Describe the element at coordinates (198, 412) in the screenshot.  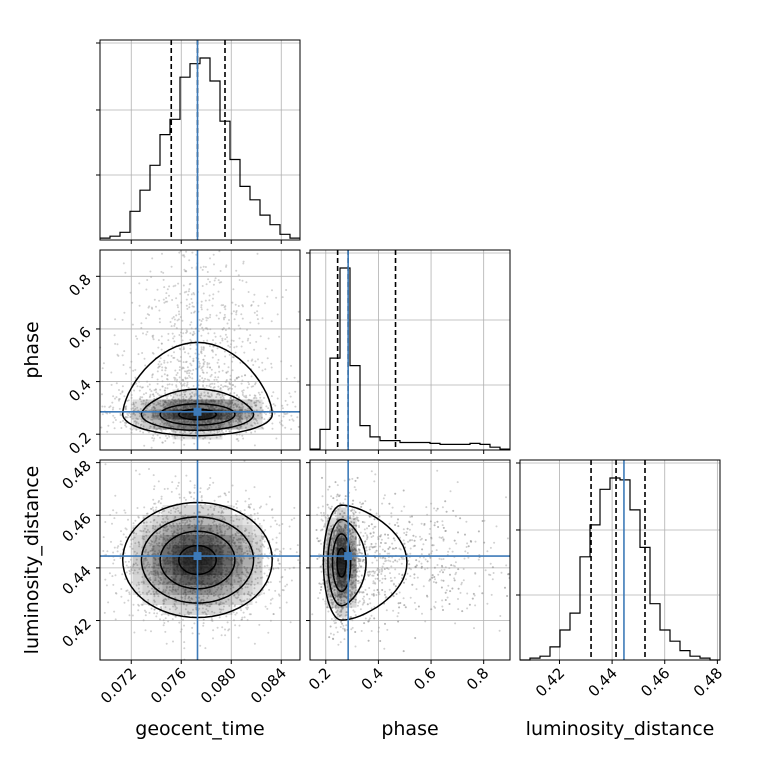
I see `truth-marker` at that location.